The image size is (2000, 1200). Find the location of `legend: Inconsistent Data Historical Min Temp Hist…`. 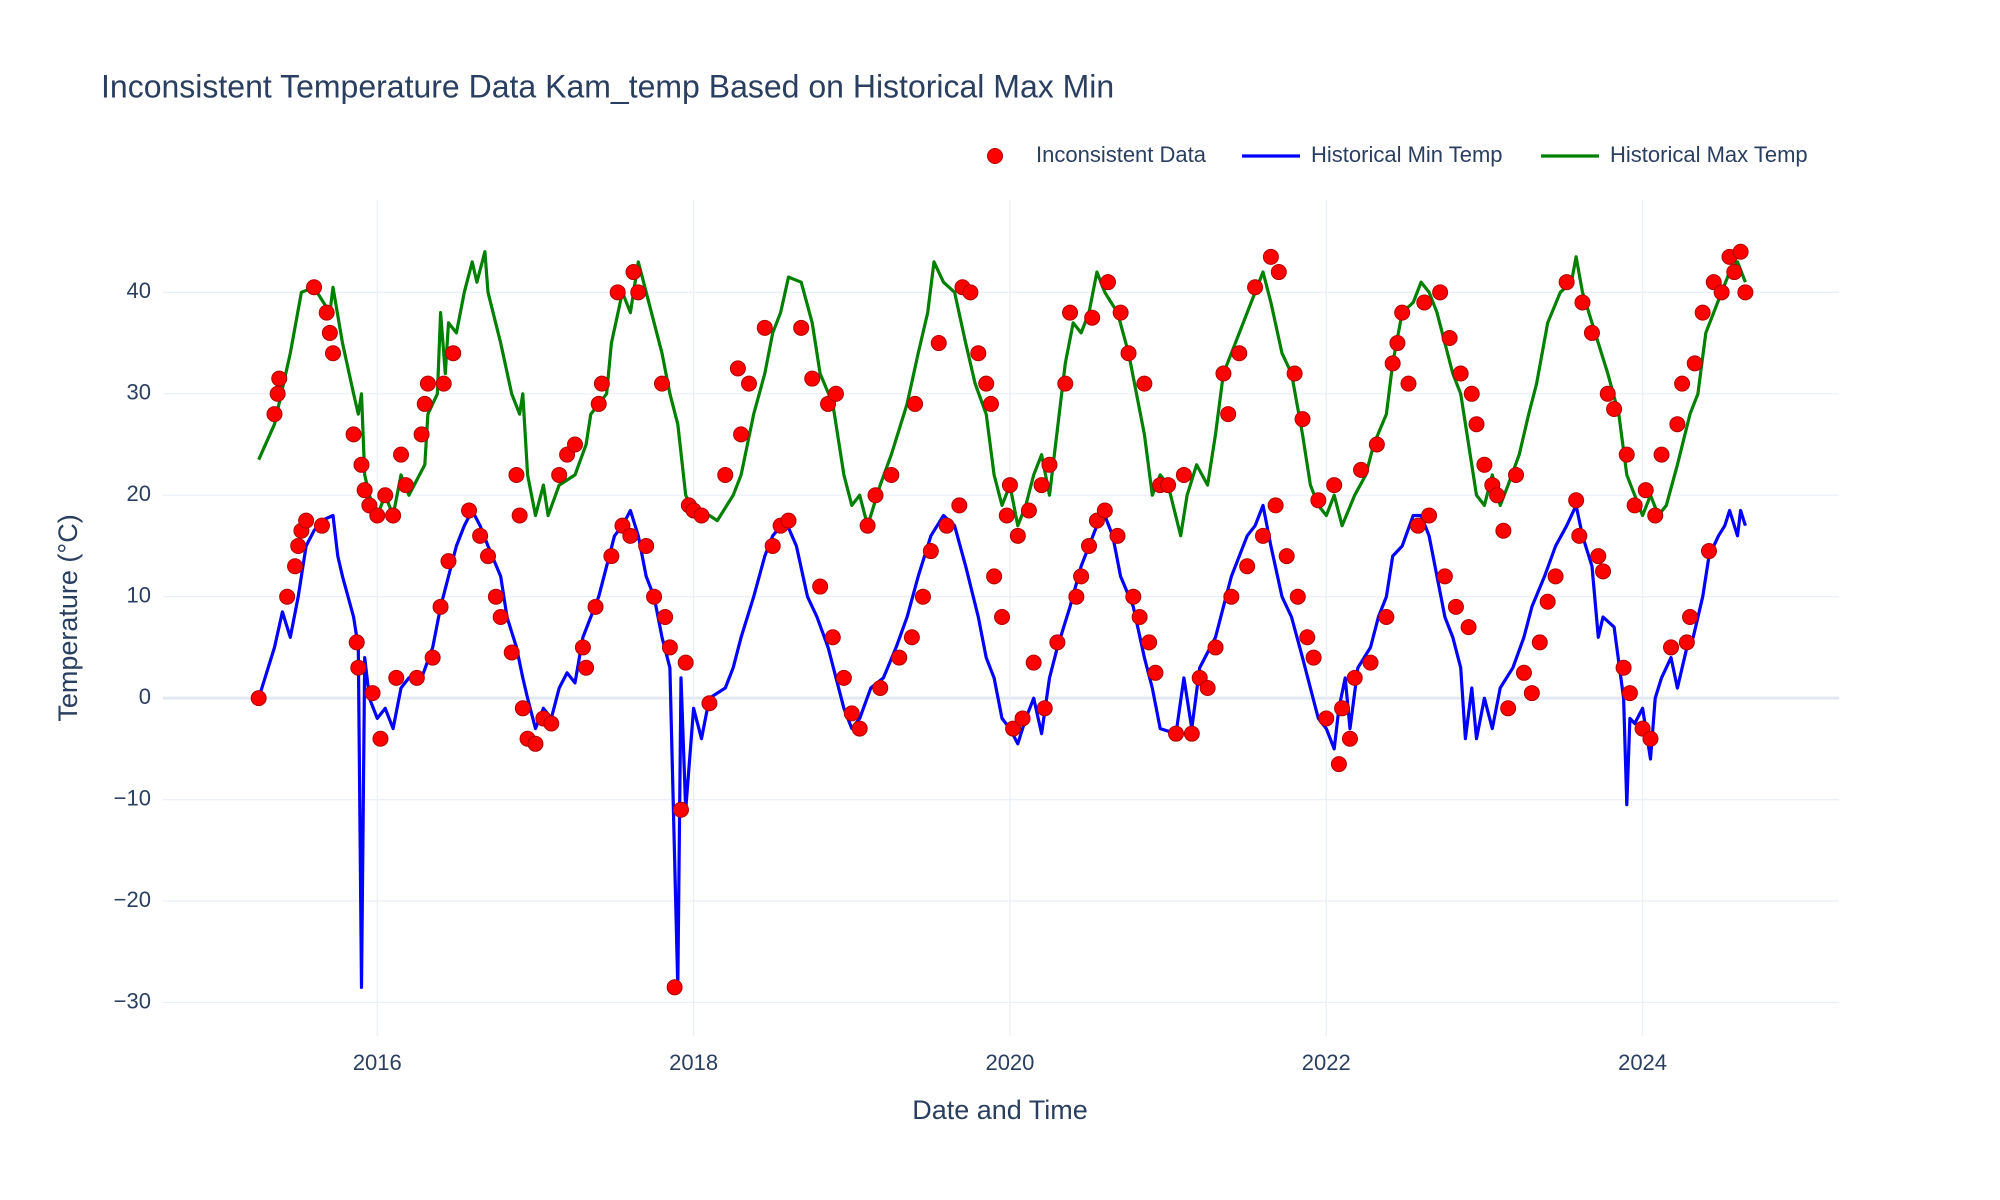

legend: Inconsistent Data Historical Min Temp Hist… is located at coordinates (1397, 154).